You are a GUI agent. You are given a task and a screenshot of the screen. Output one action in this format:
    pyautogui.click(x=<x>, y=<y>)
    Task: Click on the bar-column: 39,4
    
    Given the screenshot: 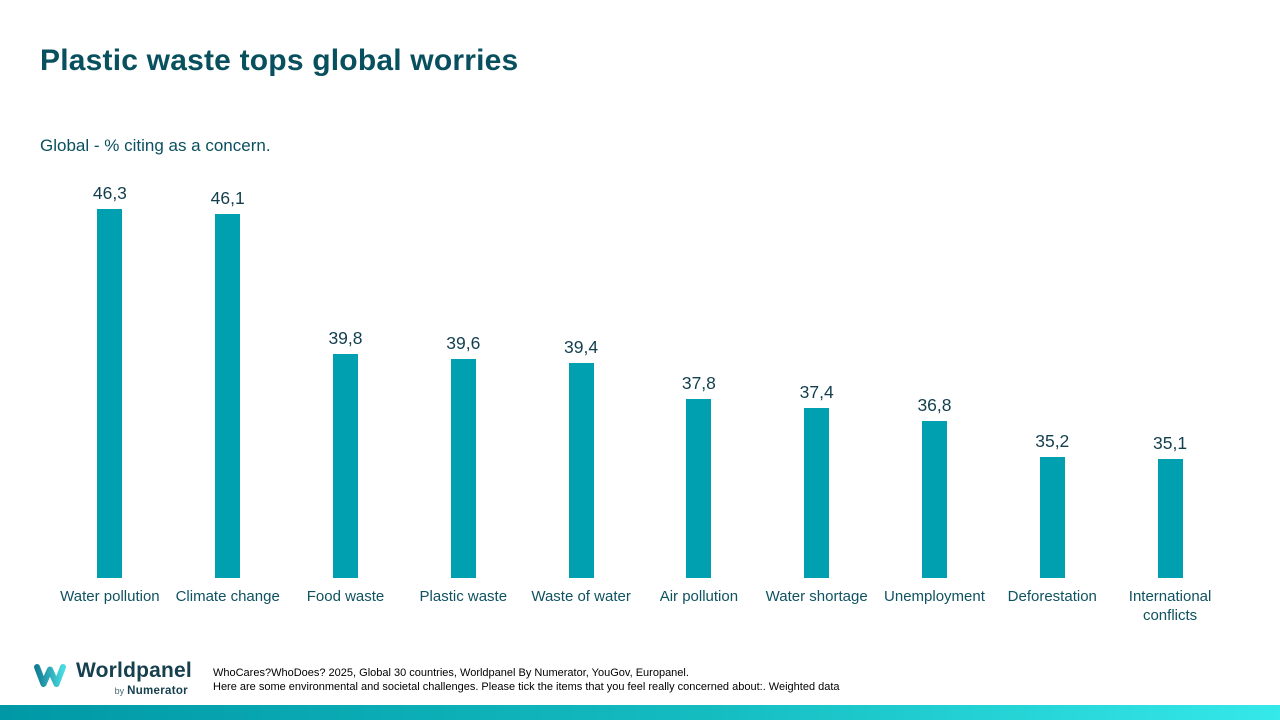 What is the action you would take?
    pyautogui.click(x=581, y=379)
    